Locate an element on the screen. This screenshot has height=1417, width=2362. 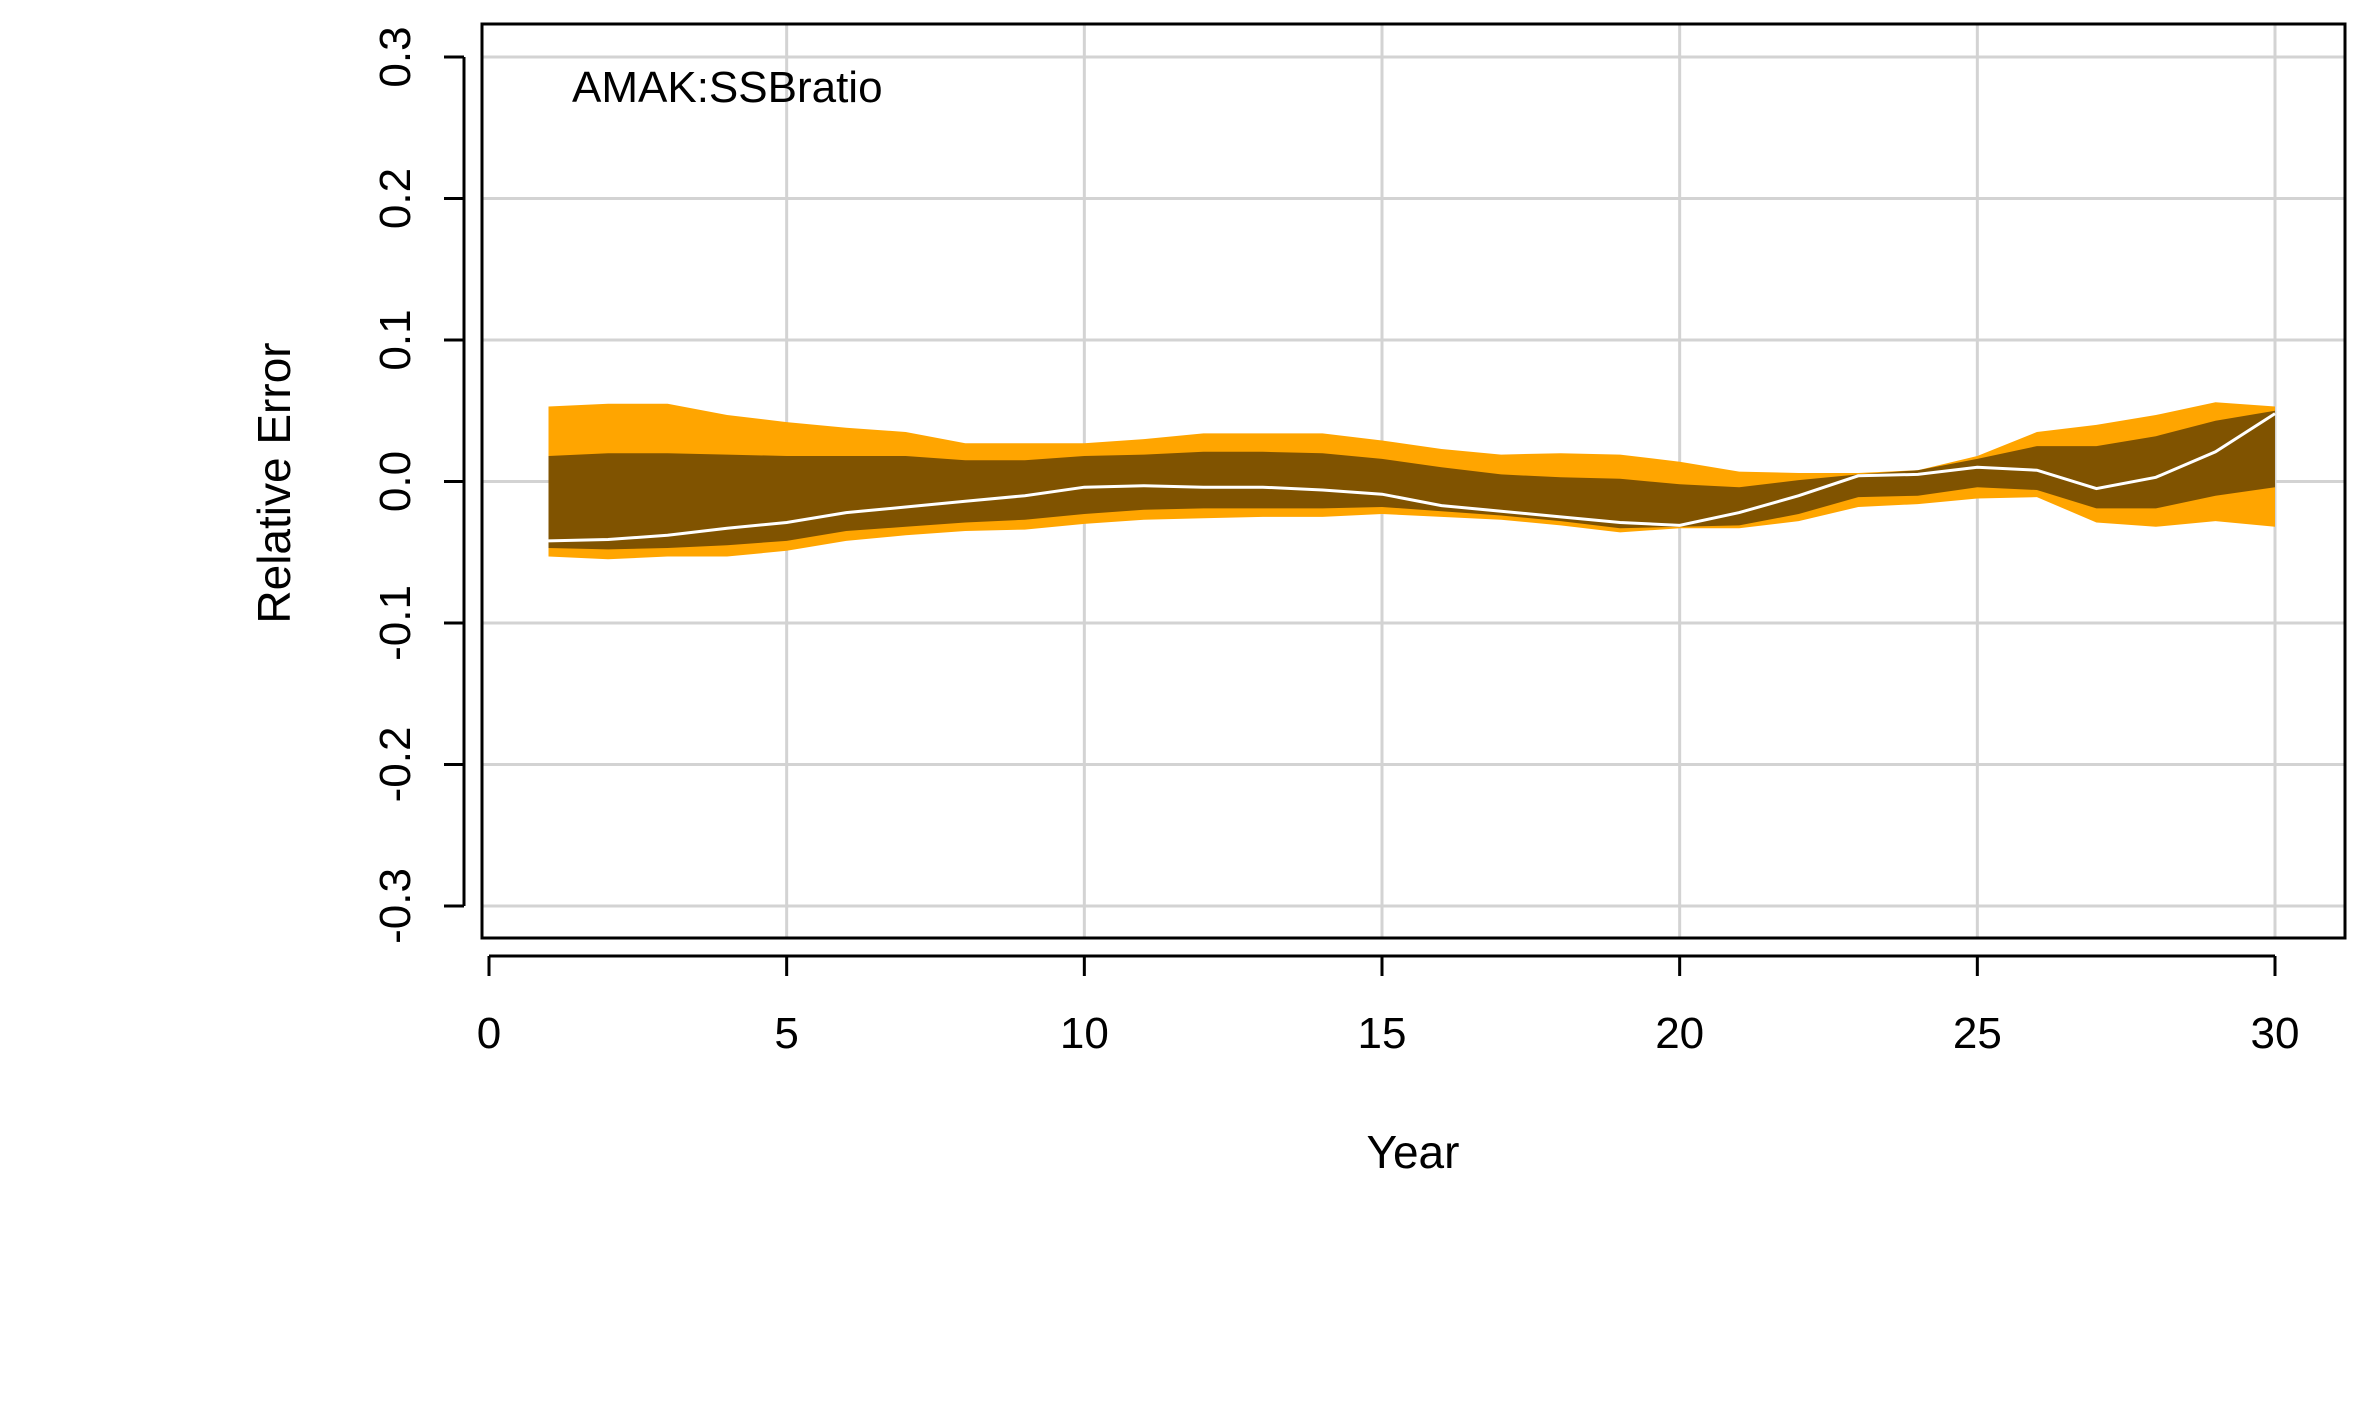
y-tick-label: 0.1 is located at coordinates (395, 339).